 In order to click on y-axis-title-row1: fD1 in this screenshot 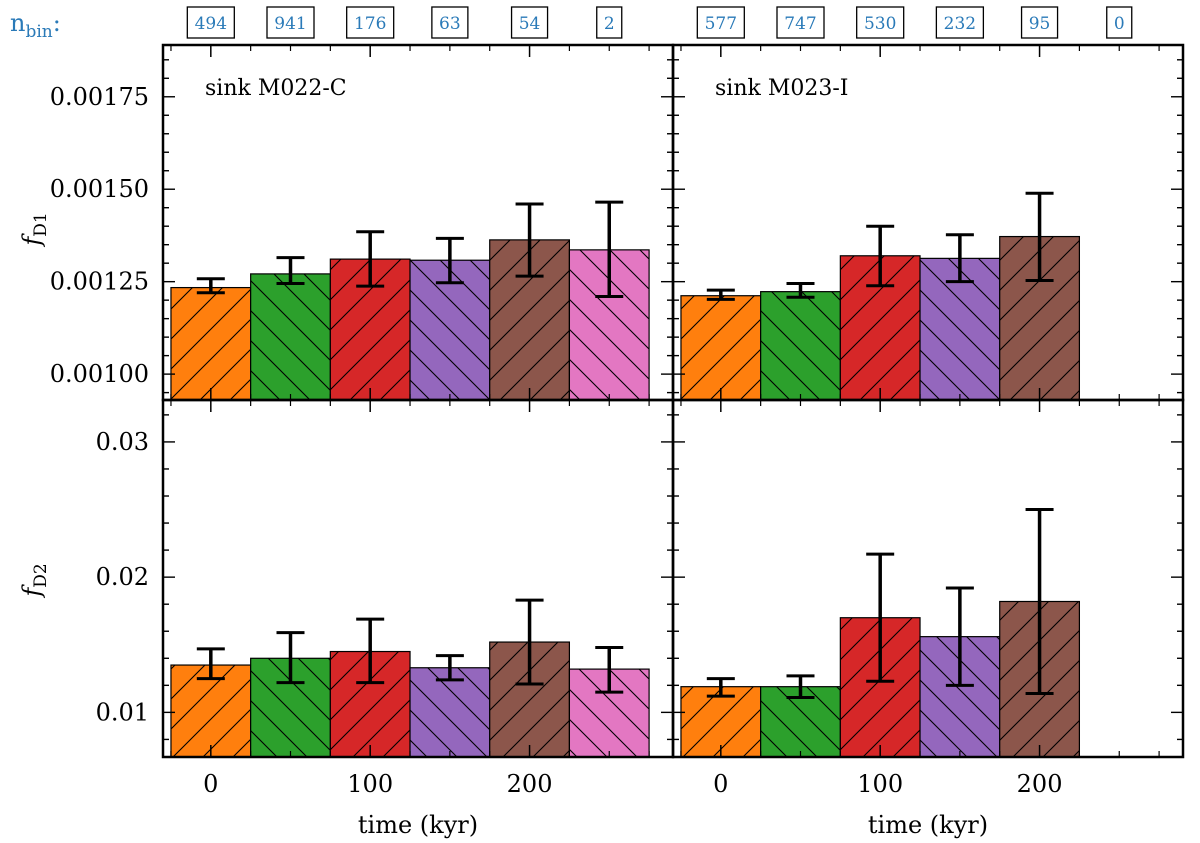, I will do `click(34, 229)`.